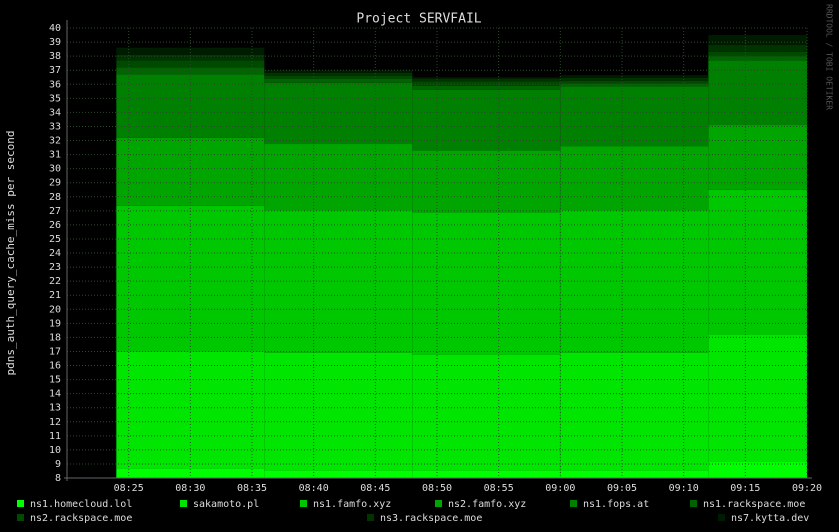  Describe the element at coordinates (55, 197) in the screenshot. I see `y-tick-label: 28` at that location.